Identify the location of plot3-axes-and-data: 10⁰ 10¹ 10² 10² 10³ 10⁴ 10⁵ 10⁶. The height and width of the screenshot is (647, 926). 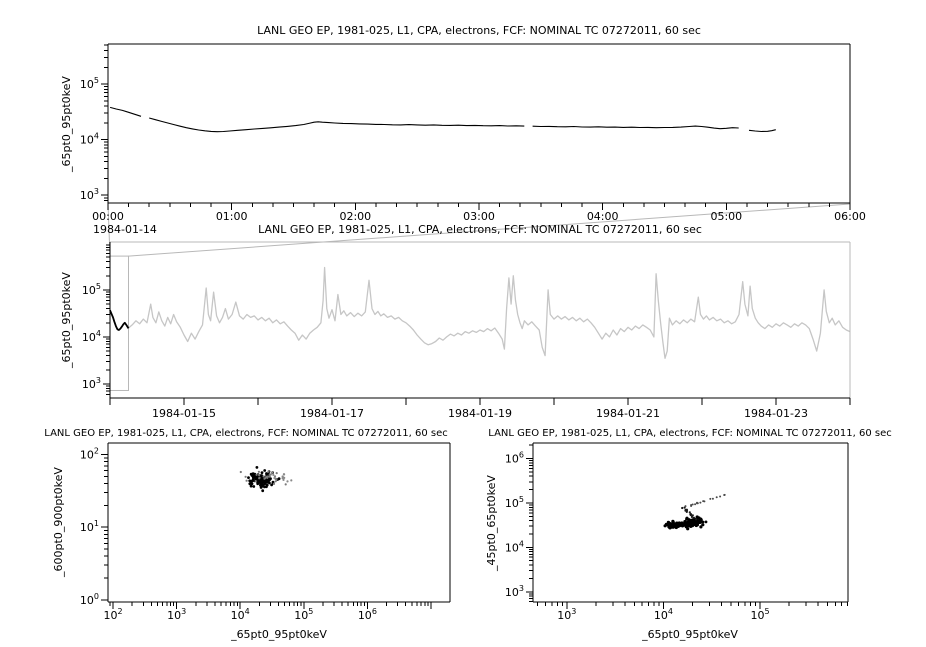
(265, 532).